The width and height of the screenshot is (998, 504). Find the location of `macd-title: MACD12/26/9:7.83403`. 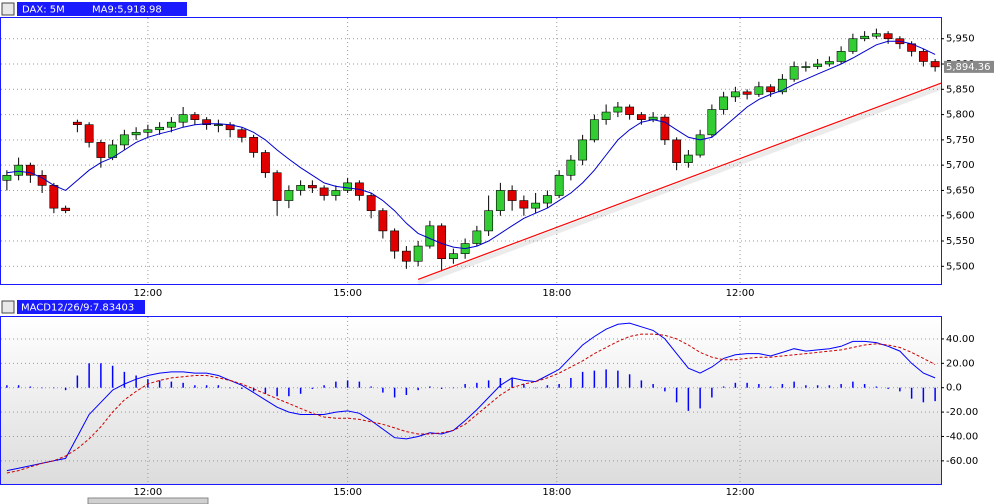

macd-title: MACD12/26/9:7.83403 is located at coordinates (77, 308).